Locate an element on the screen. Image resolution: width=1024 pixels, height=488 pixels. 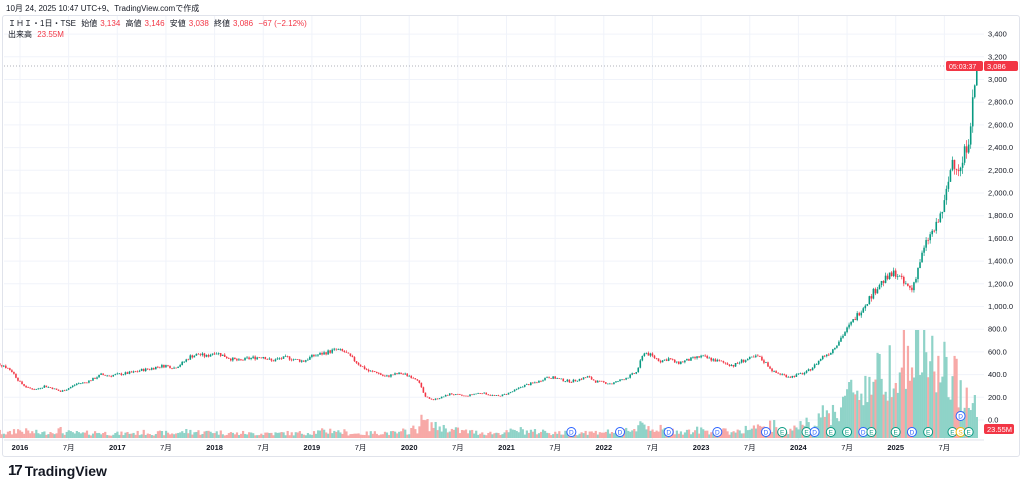
event-marker-E: E is located at coordinates (895, 432).